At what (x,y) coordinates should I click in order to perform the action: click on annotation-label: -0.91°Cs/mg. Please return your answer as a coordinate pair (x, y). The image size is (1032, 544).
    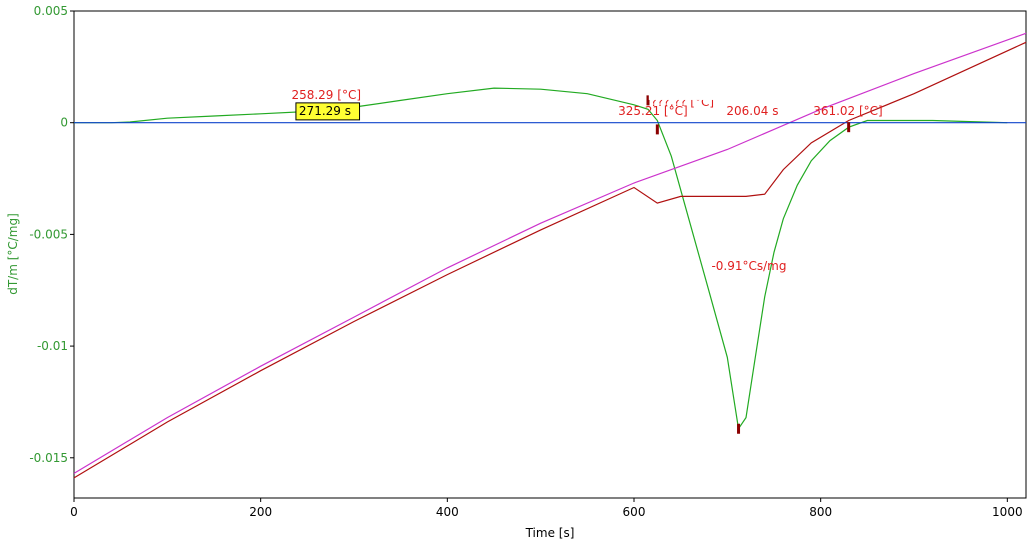
    Looking at the image, I should click on (748, 266).